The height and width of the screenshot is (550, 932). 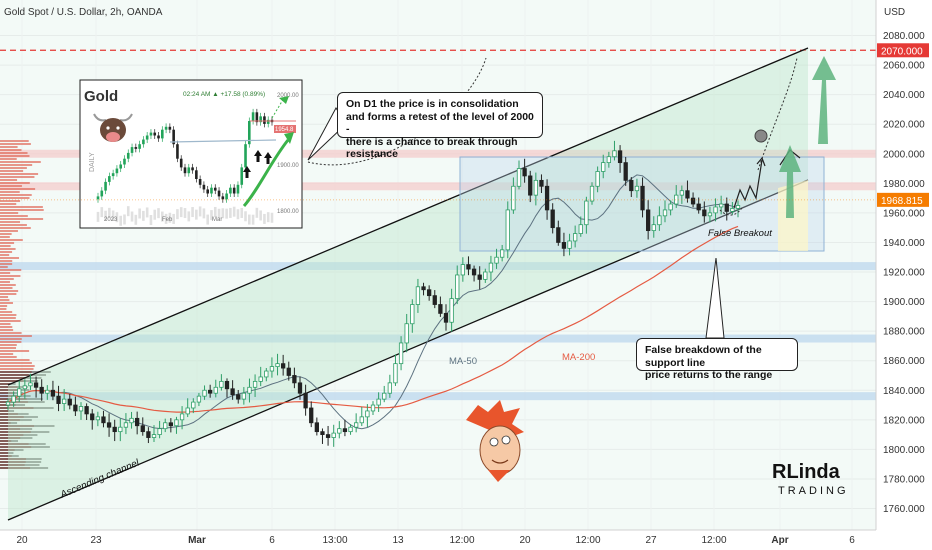 I want to click on svg-text: TRADING, so click(x=813, y=491).